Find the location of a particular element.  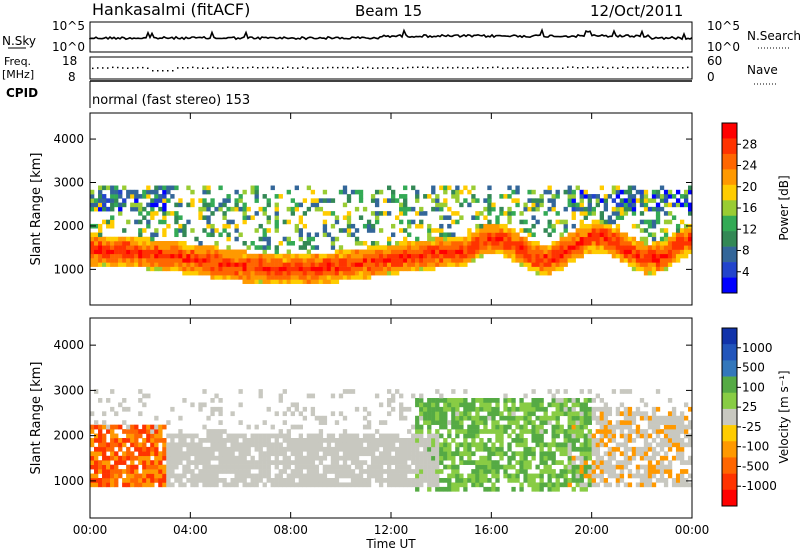

nsky-label: N.Sky is located at coordinates (19, 41).